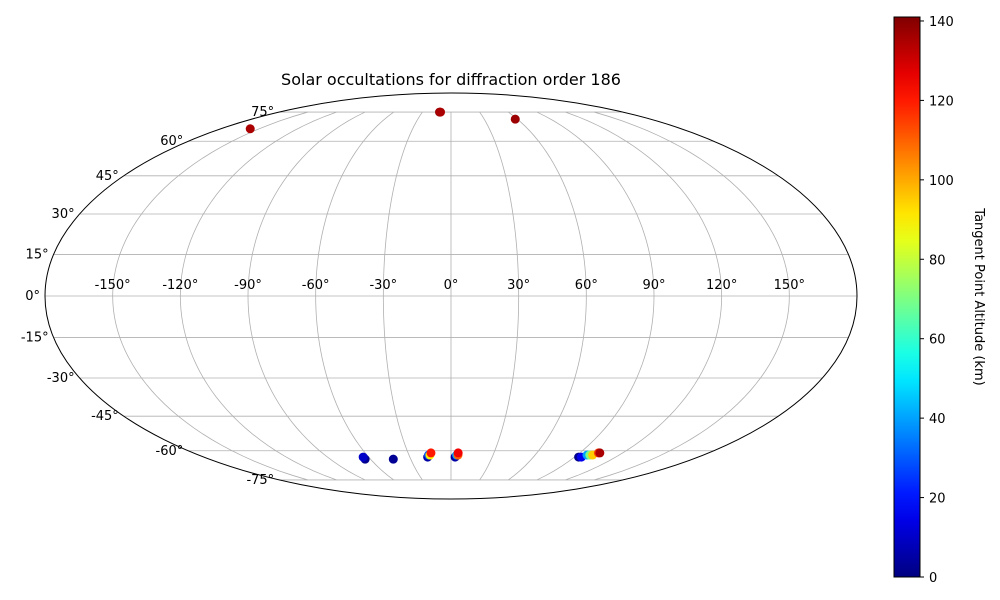 This screenshot has width=1000, height=600. What do you see at coordinates (907, 297) in the screenshot?
I see `colorbar-gradient` at bounding box center [907, 297].